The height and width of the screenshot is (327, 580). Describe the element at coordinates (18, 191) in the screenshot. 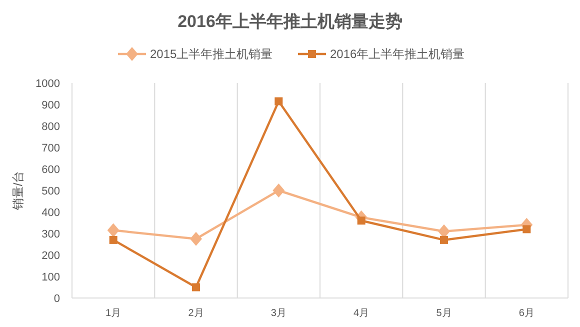

I see `y-axis-title: 销量/台` at that location.